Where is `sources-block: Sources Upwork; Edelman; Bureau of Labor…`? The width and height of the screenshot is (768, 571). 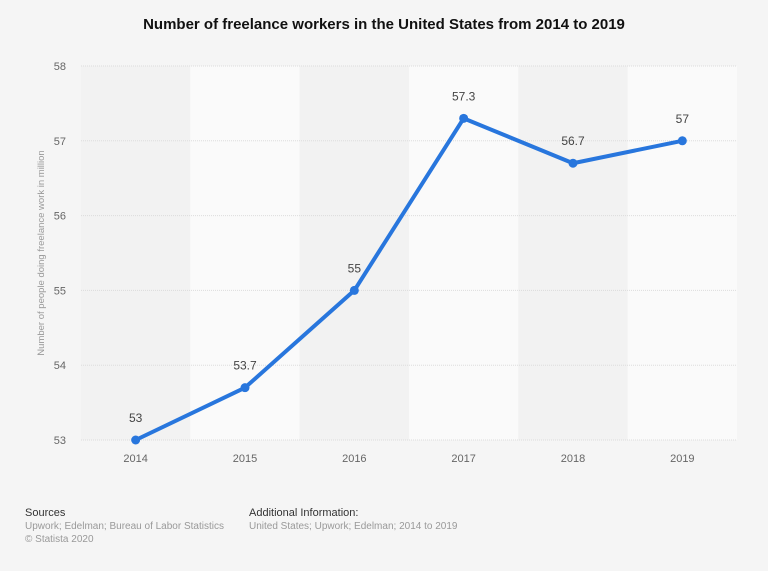 sources-block: Sources Upwork; Edelman; Bureau of Labor… is located at coordinates (124, 526).